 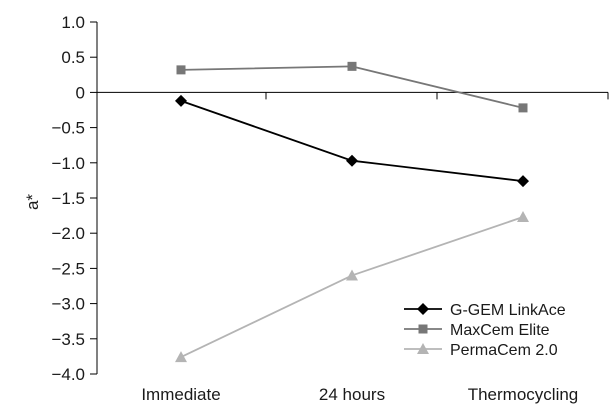 I want to click on legend-label: MaxCem Elite, so click(x=500, y=330).